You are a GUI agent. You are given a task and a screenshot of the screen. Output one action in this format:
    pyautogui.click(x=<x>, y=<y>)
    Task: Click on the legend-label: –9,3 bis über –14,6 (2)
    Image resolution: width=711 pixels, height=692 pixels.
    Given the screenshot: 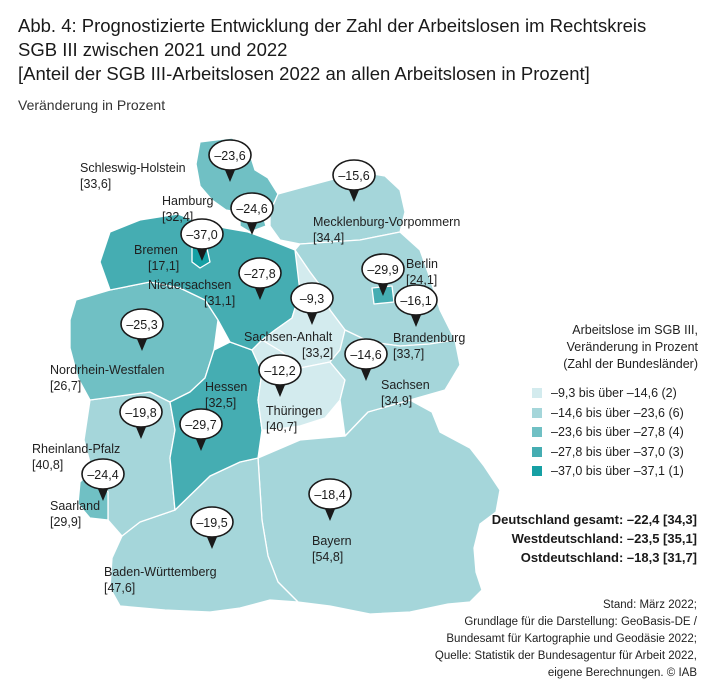 What is the action you would take?
    pyautogui.click(x=614, y=393)
    